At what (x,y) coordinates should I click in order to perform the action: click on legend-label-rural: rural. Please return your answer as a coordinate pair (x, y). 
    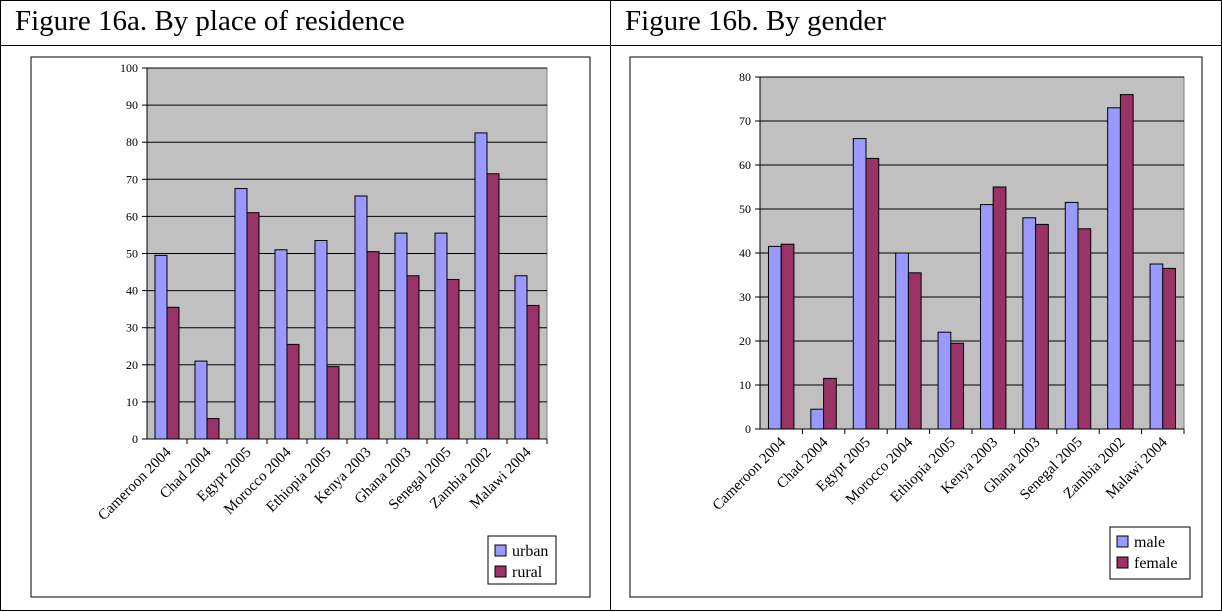
    Looking at the image, I should click on (527, 572).